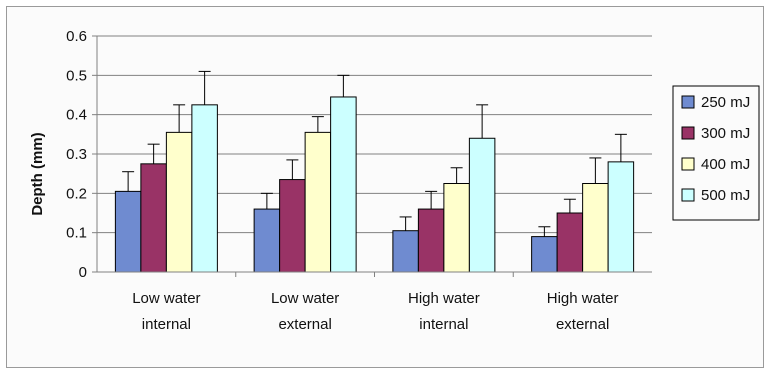 Image resolution: width=772 pixels, height=376 pixels. I want to click on y-tick-label: 0.4, so click(76, 115).